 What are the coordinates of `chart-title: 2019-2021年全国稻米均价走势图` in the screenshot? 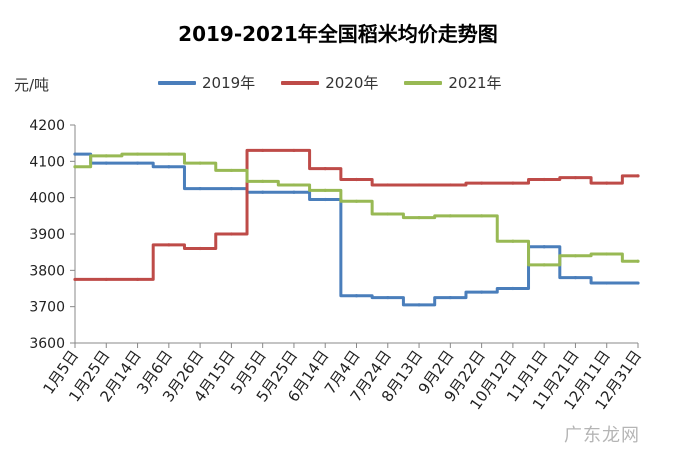 It's located at (338, 34).